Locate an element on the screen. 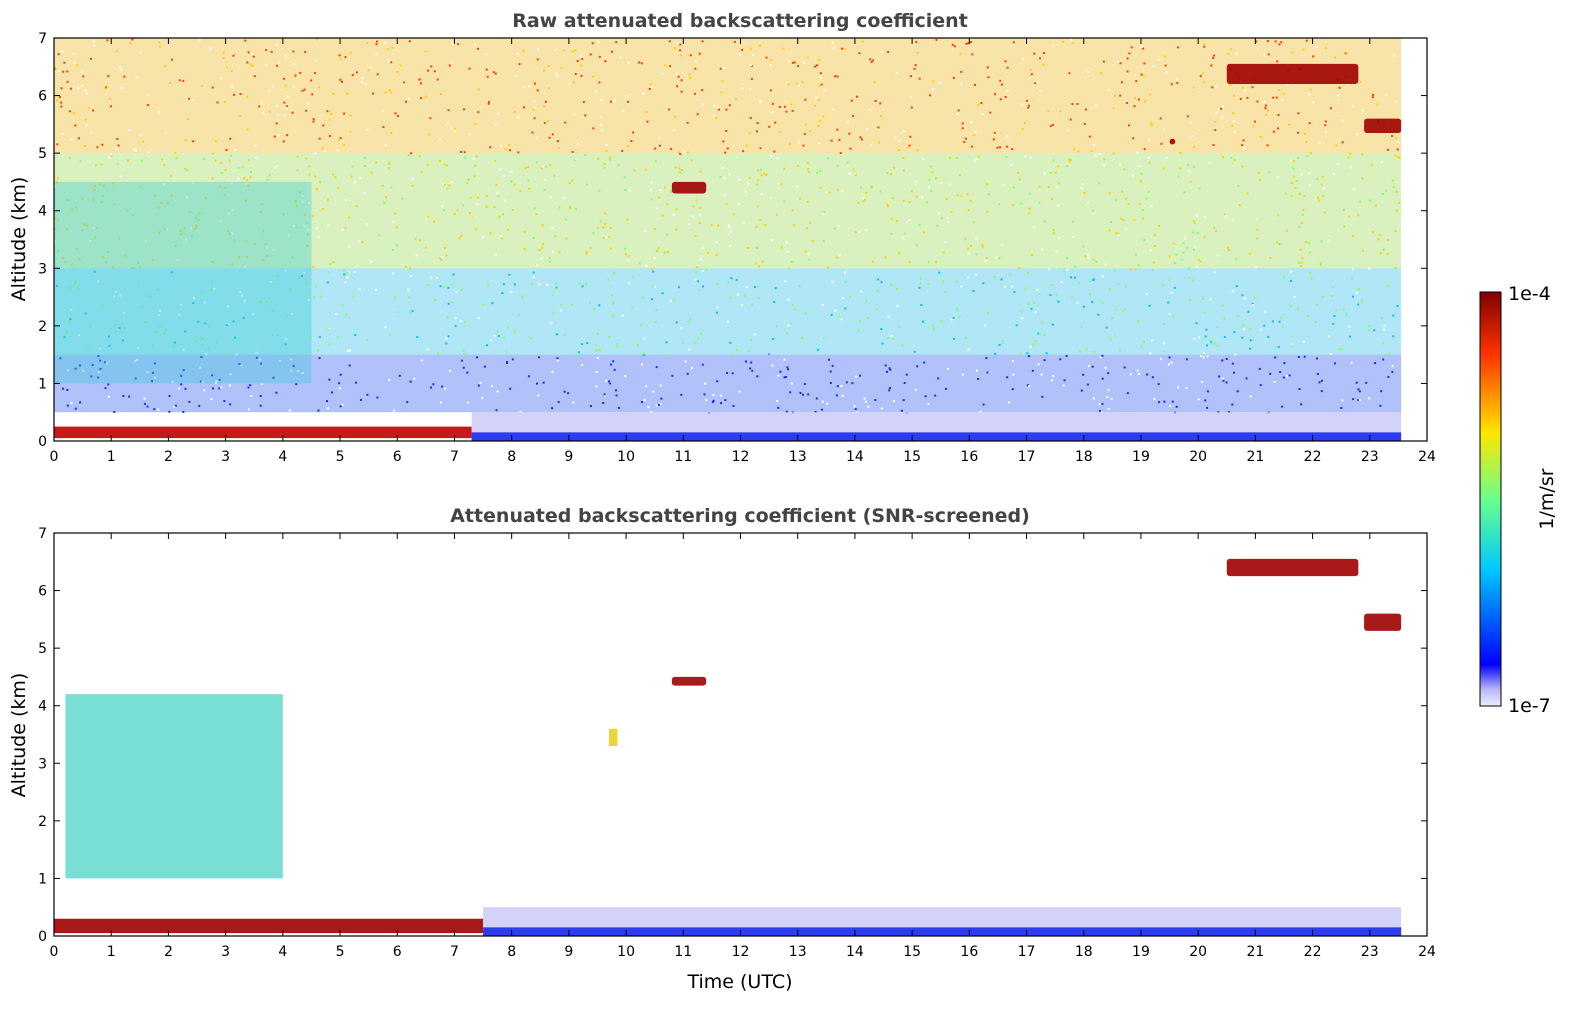  x-tick-label: 20 is located at coordinates (1198, 457).